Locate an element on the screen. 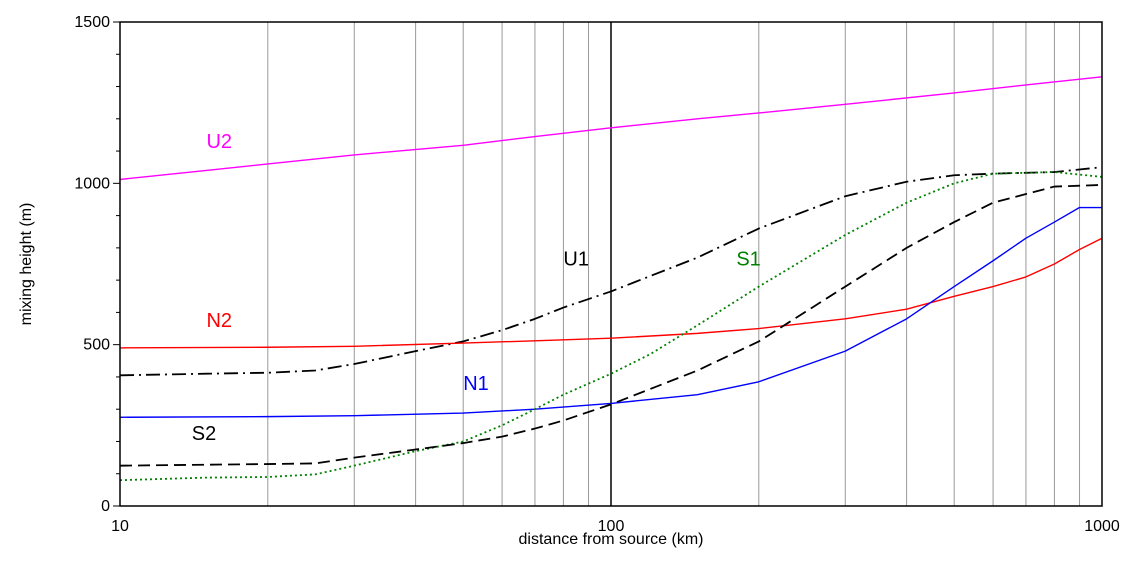 The width and height of the screenshot is (1129, 572). x-tick-label: 100 is located at coordinates (611, 526).